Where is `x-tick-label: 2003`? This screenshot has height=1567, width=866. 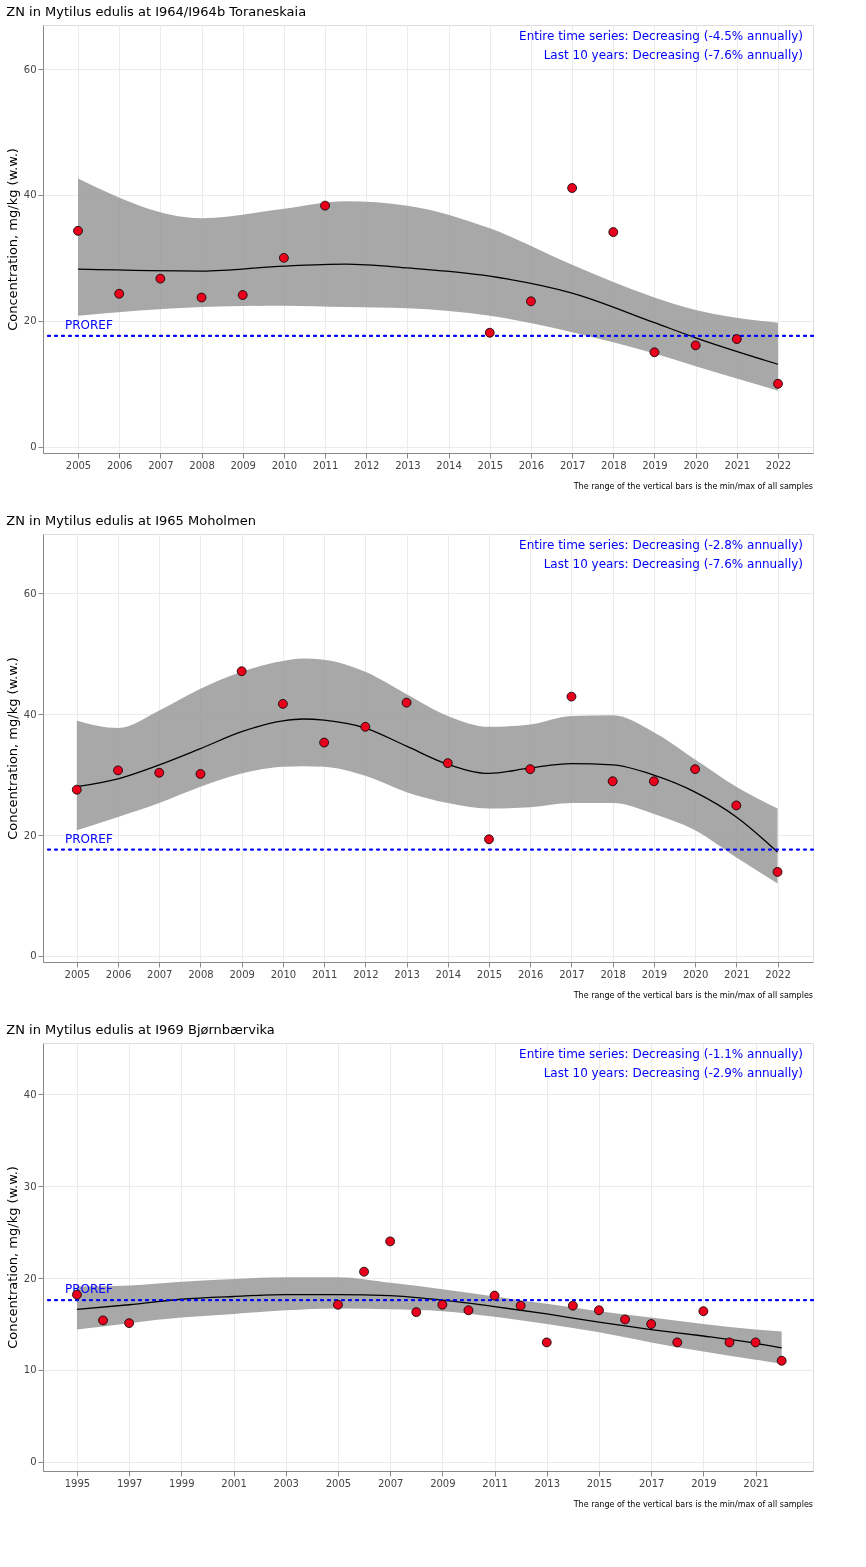 x-tick-label: 2003 is located at coordinates (286, 1483).